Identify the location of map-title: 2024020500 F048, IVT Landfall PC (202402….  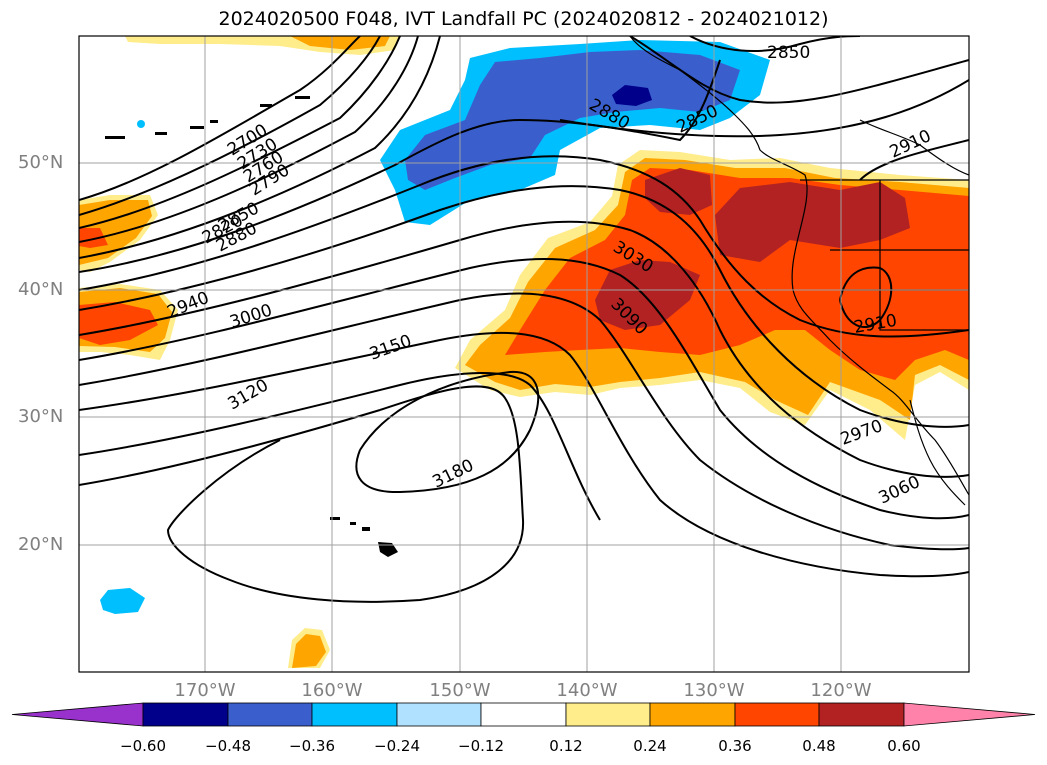
(523, 19).